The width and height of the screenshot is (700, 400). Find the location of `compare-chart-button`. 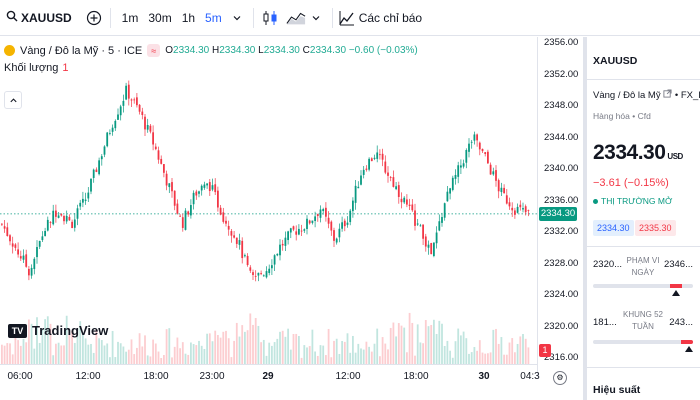

compare-chart-button is located at coordinates (296, 18).